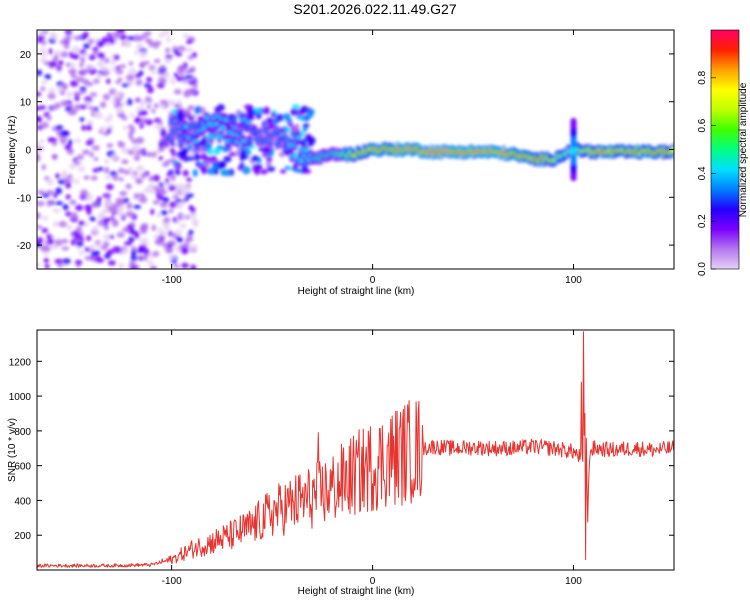 The width and height of the screenshot is (750, 600). I want to click on snr-xtick-label: -100, so click(172, 581).